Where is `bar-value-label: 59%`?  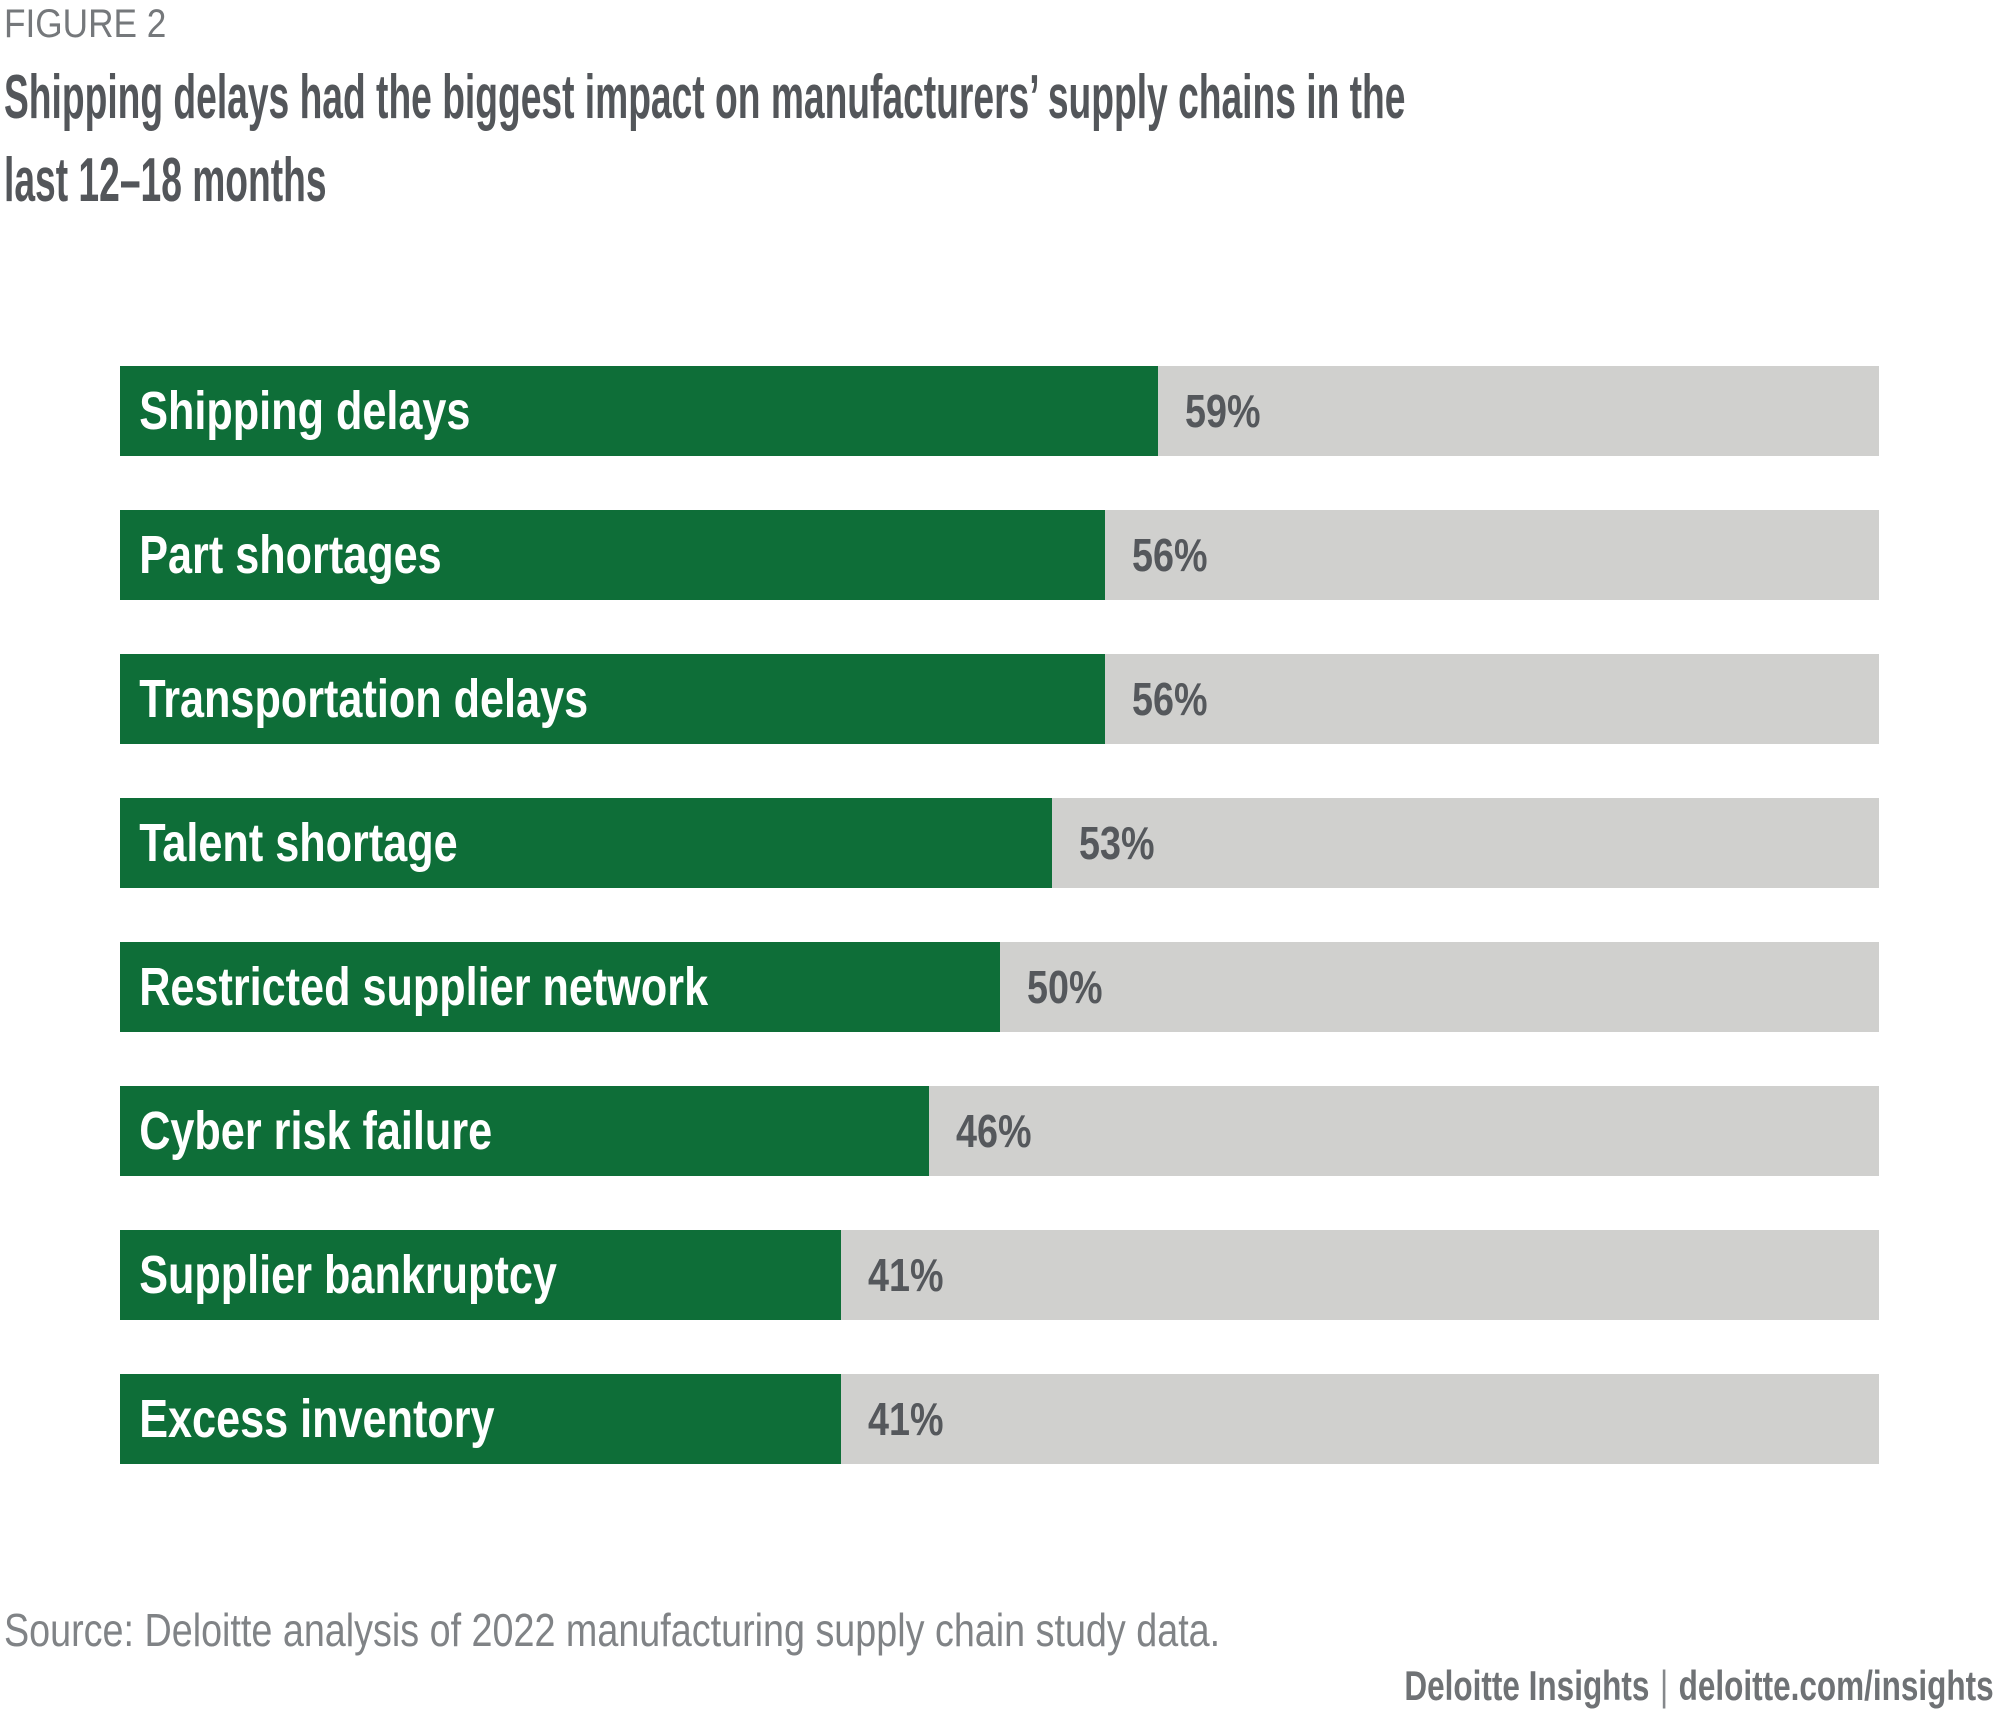
bar-value-label: 59% is located at coordinates (1222, 411).